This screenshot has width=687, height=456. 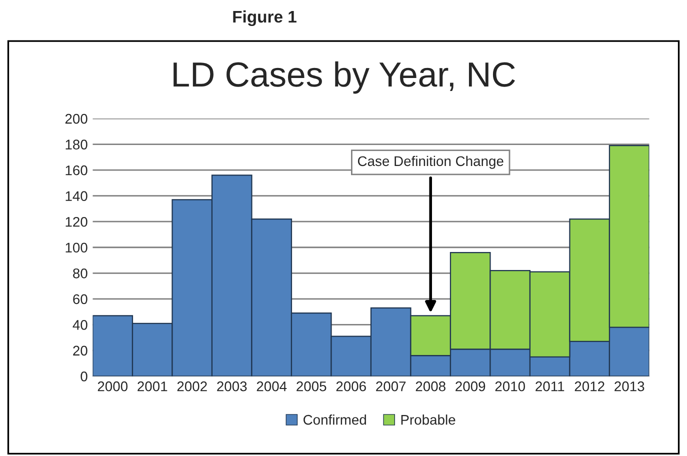 What do you see at coordinates (471, 386) in the screenshot?
I see `x-tick-label: 2009` at bounding box center [471, 386].